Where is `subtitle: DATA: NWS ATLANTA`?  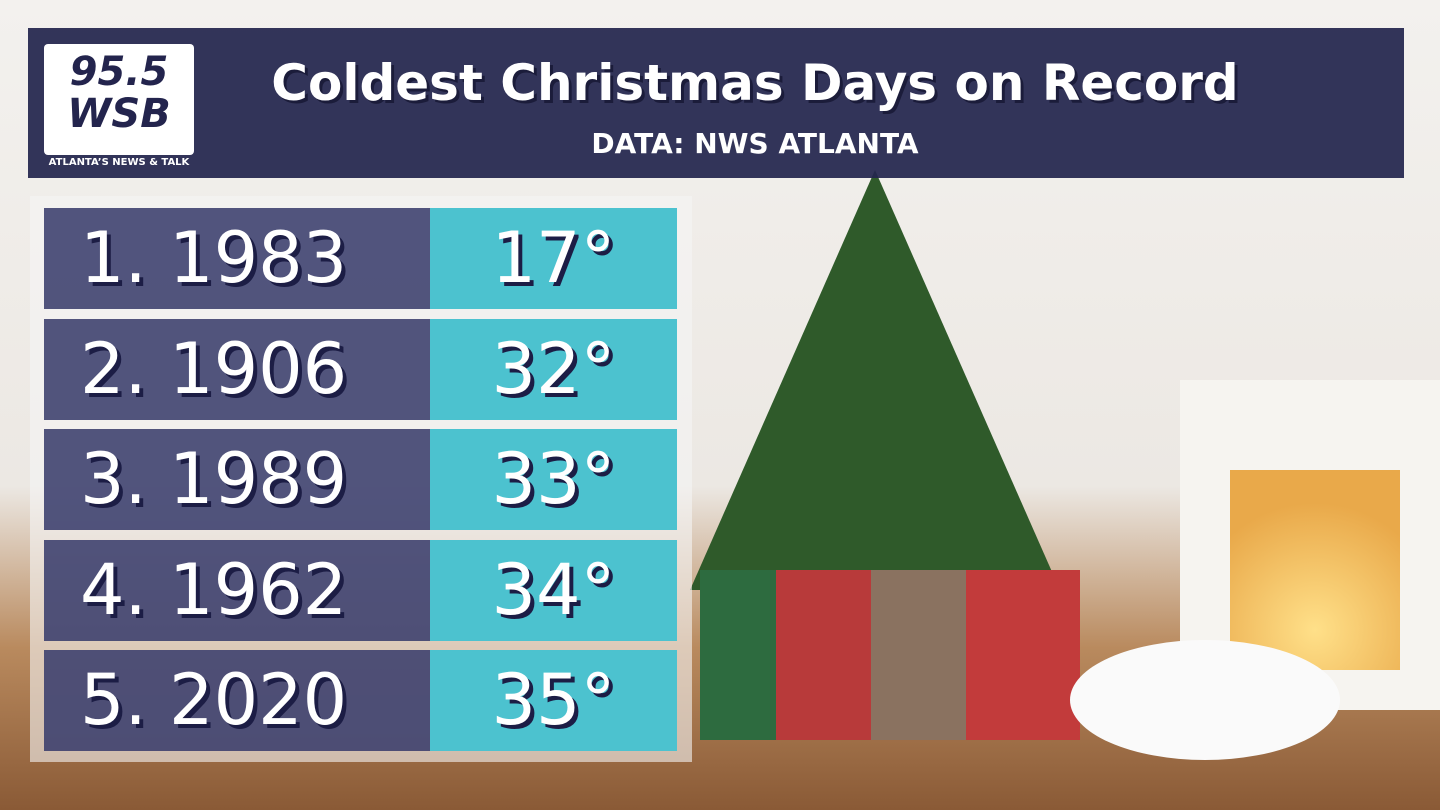
subtitle: DATA: NWS ATLANTA is located at coordinates (755, 143).